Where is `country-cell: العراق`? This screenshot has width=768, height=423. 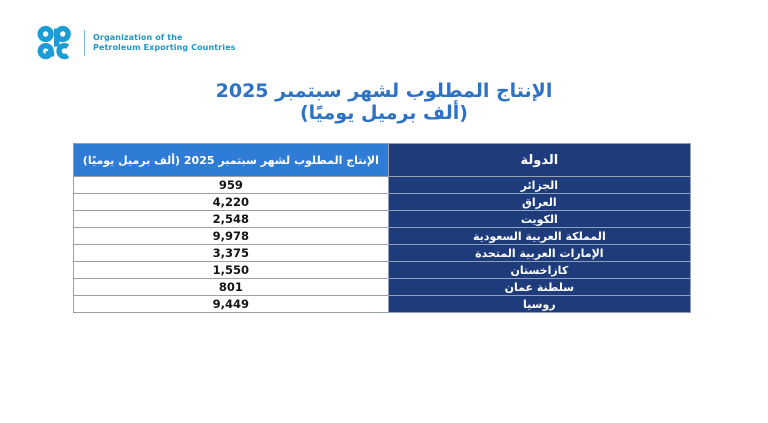 country-cell: العراق is located at coordinates (539, 202).